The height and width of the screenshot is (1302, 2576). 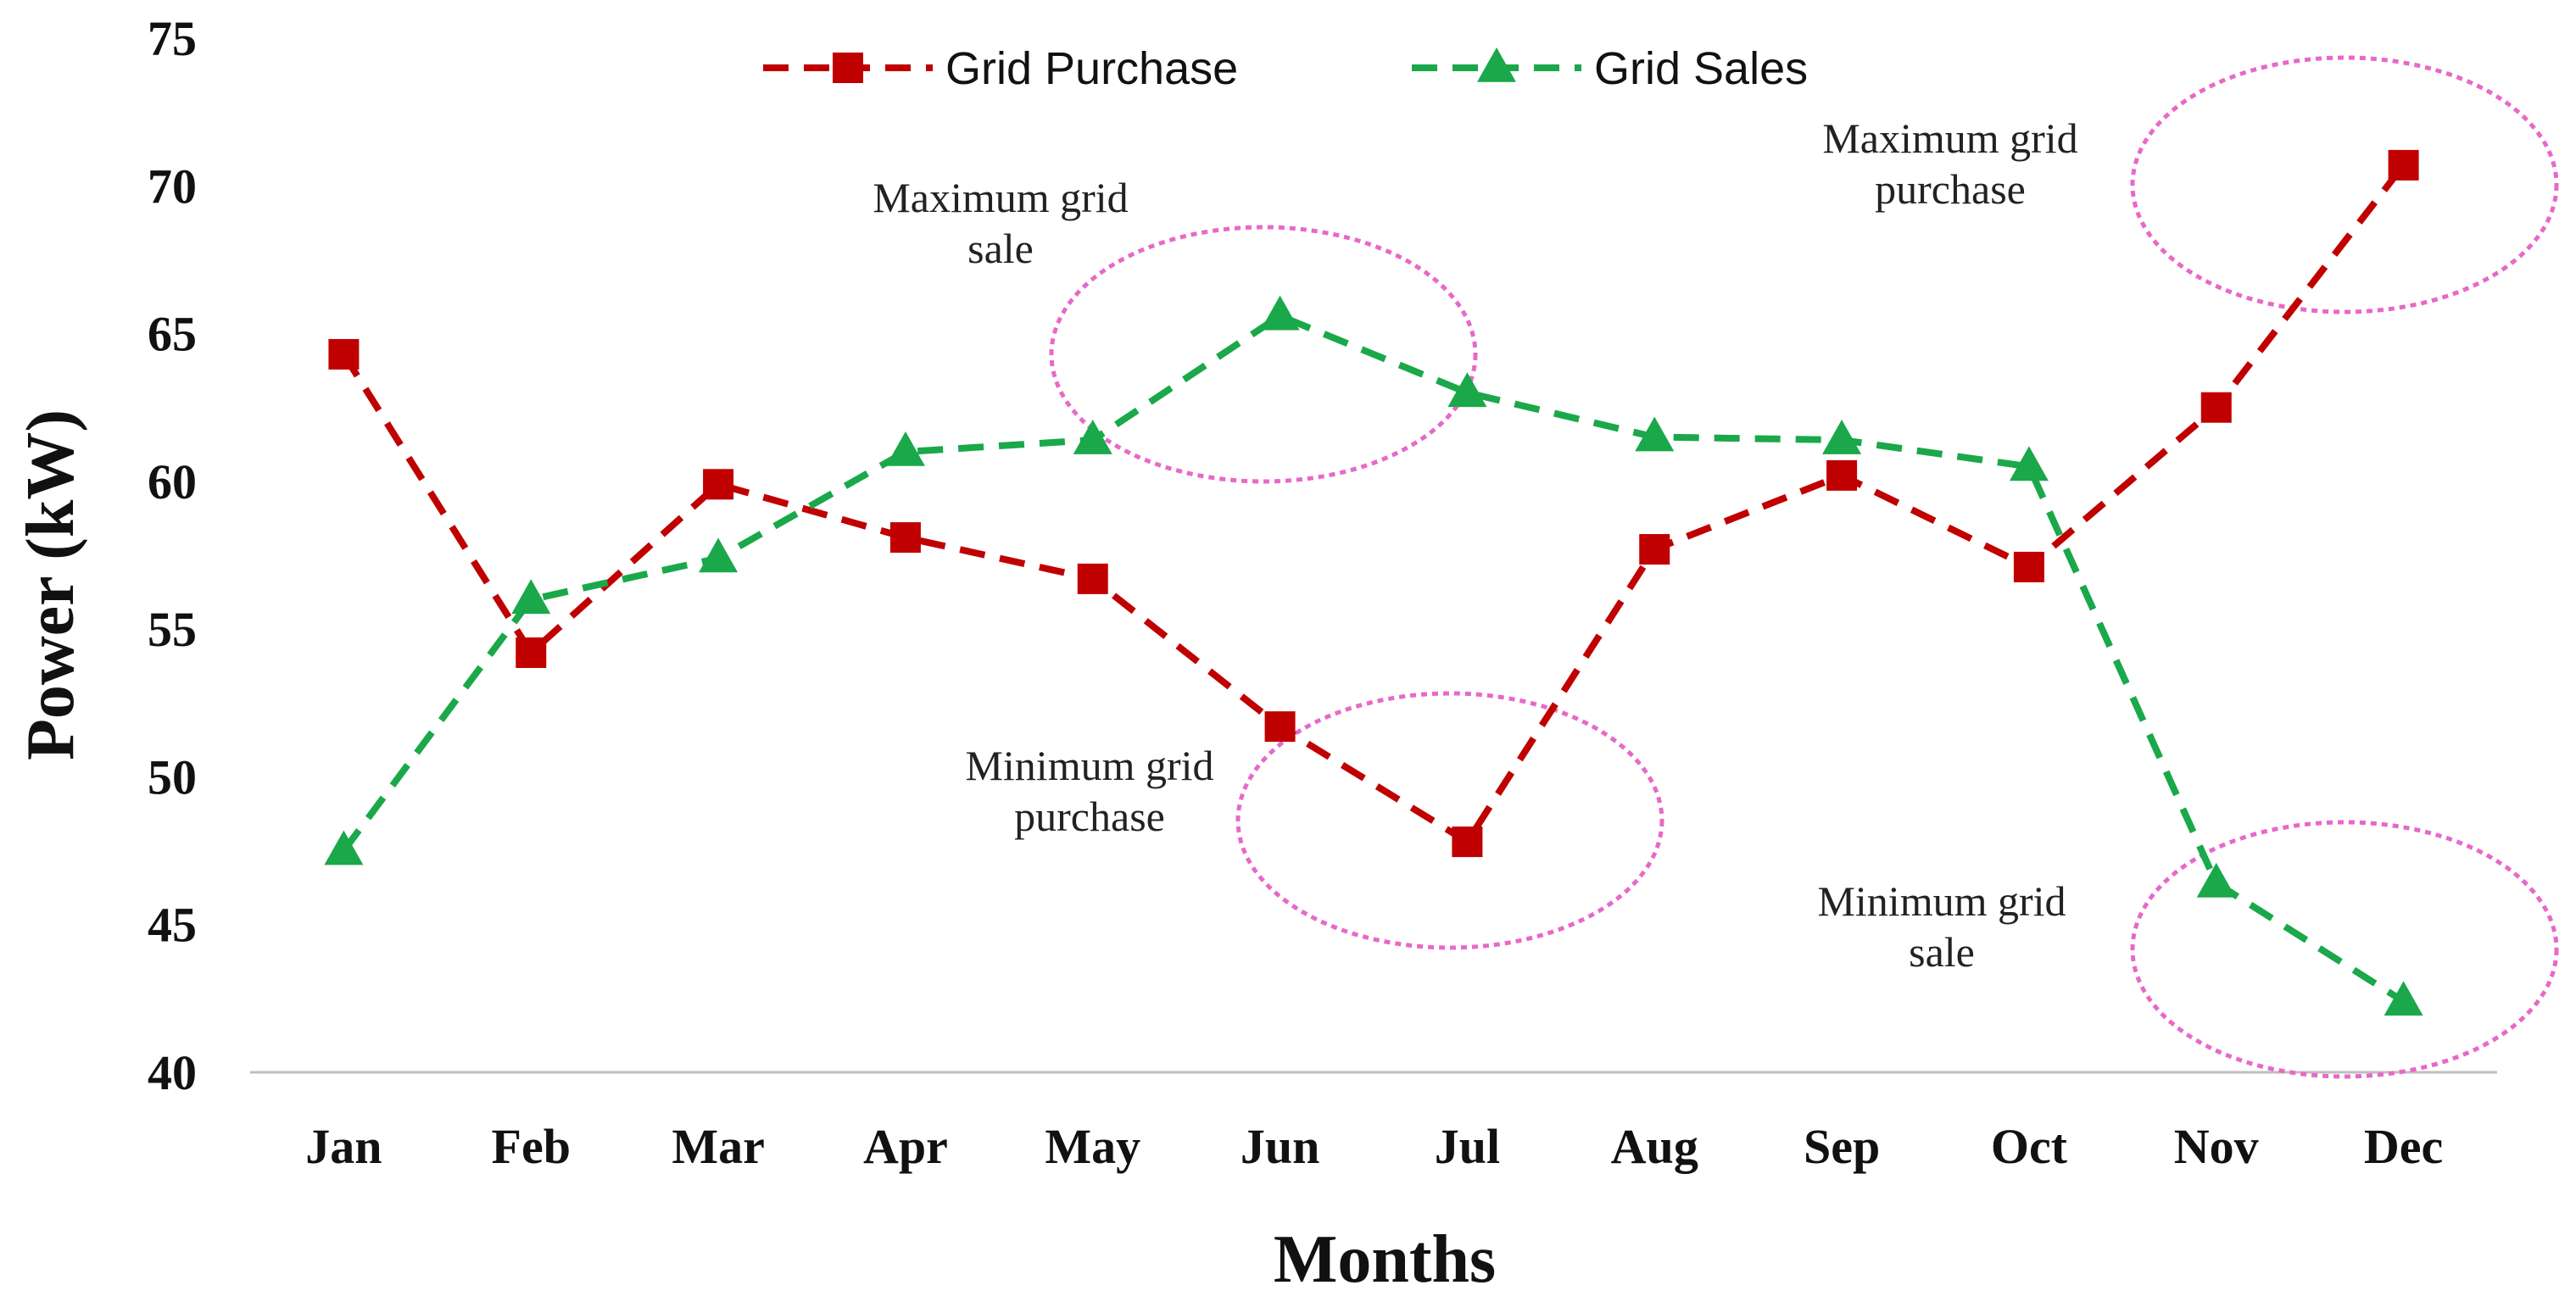 I want to click on x-tick-label: May, so click(x=1092, y=1146).